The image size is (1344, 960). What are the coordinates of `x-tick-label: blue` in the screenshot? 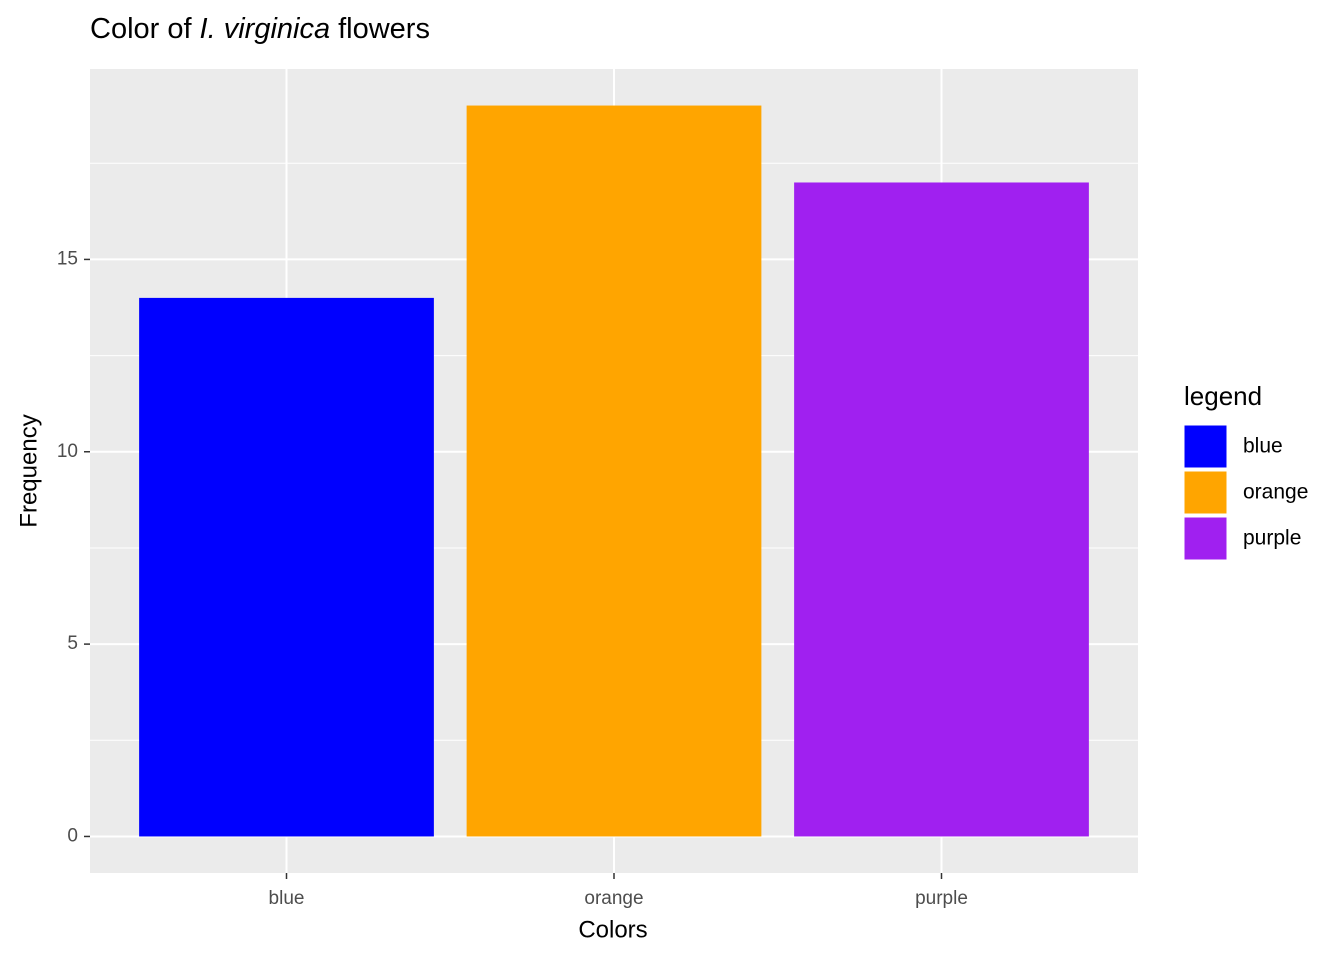 It's located at (287, 898).